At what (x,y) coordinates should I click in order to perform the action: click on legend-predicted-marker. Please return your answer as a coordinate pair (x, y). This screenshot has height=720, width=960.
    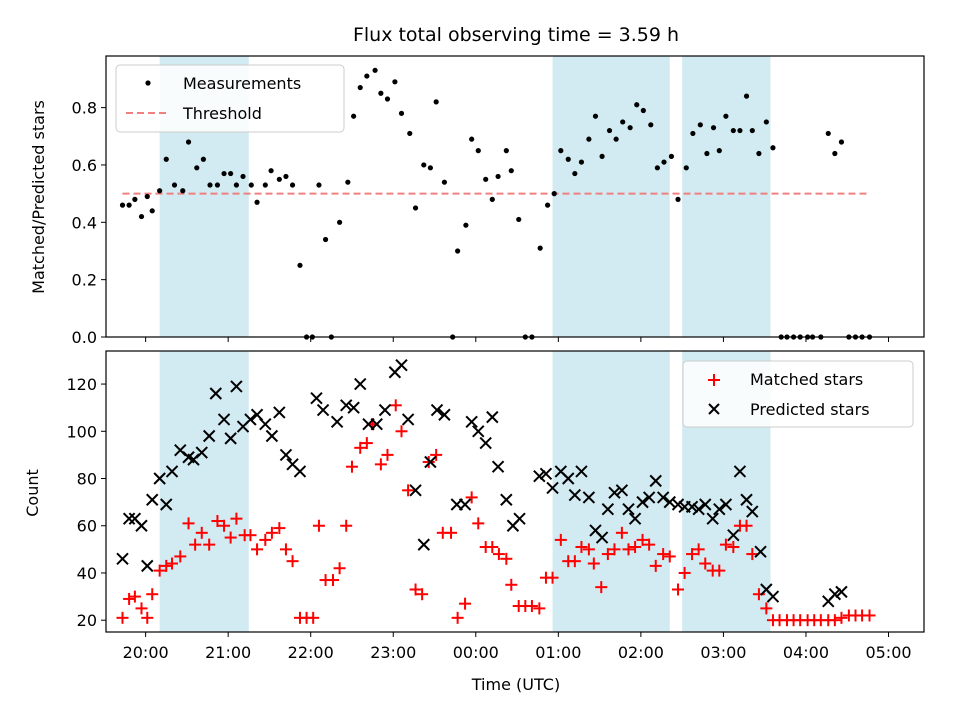
    Looking at the image, I should click on (714, 409).